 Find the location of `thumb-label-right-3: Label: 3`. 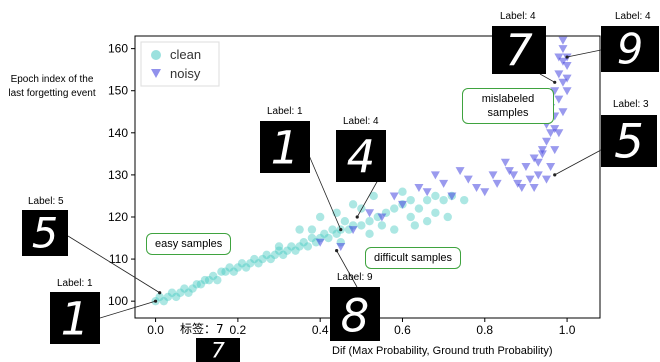

thumb-label-right-3: Label: 3 is located at coordinates (631, 104).